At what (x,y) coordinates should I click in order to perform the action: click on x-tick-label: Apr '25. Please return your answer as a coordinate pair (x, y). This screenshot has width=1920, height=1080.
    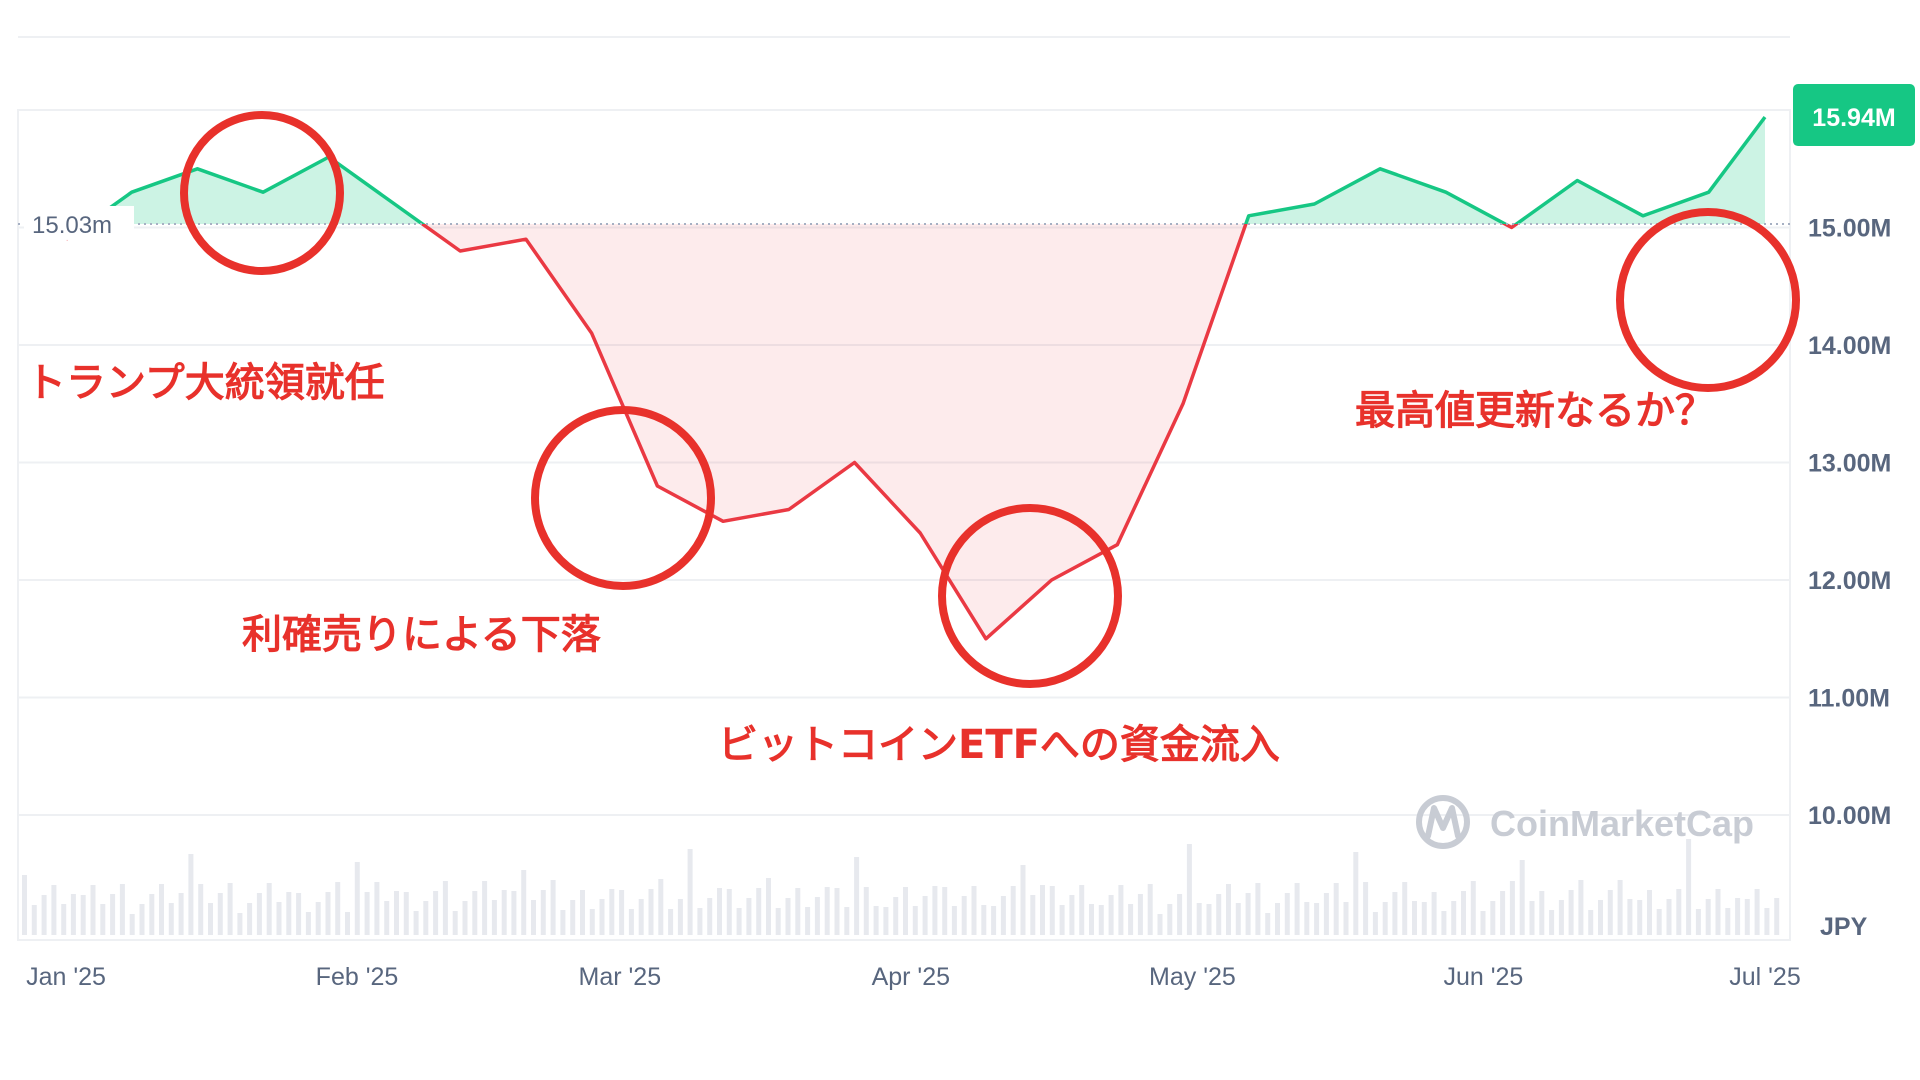
    Looking at the image, I should click on (911, 977).